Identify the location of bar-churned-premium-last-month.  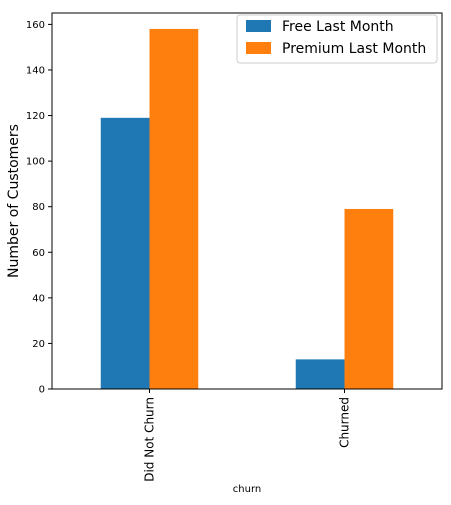
(369, 298).